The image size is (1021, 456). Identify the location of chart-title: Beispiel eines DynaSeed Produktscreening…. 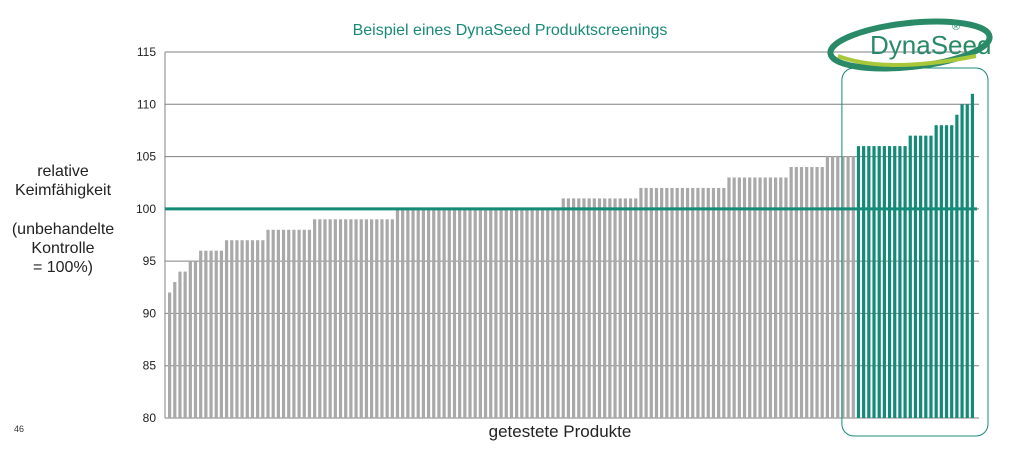
(510, 30).